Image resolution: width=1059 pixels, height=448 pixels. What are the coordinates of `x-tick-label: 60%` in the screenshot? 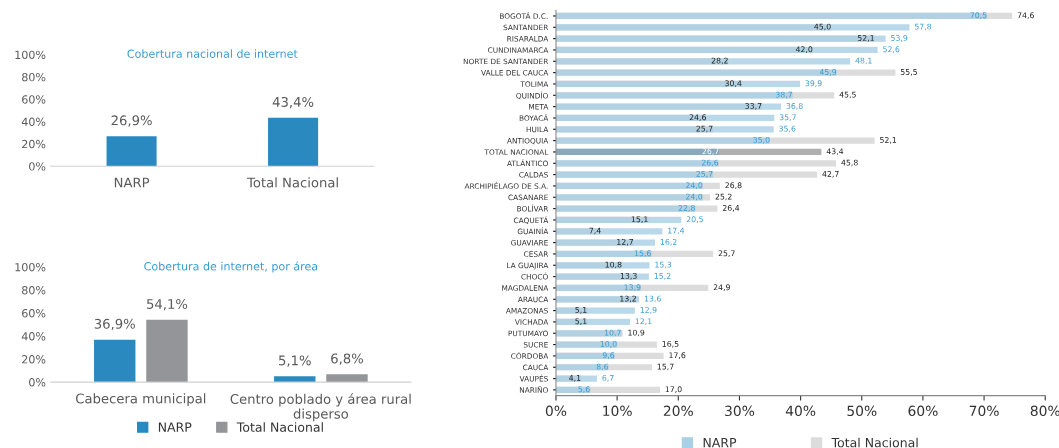 It's located at (923, 411).